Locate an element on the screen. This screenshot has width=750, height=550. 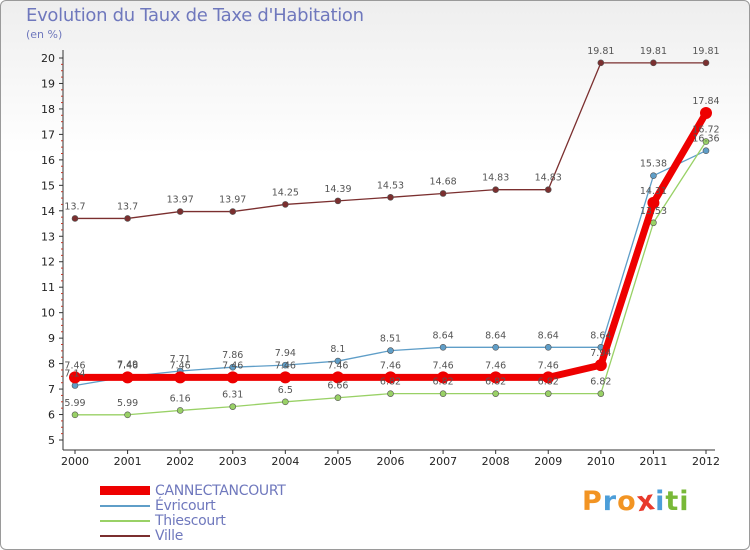
data-label: 14.39 is located at coordinates (337, 189).